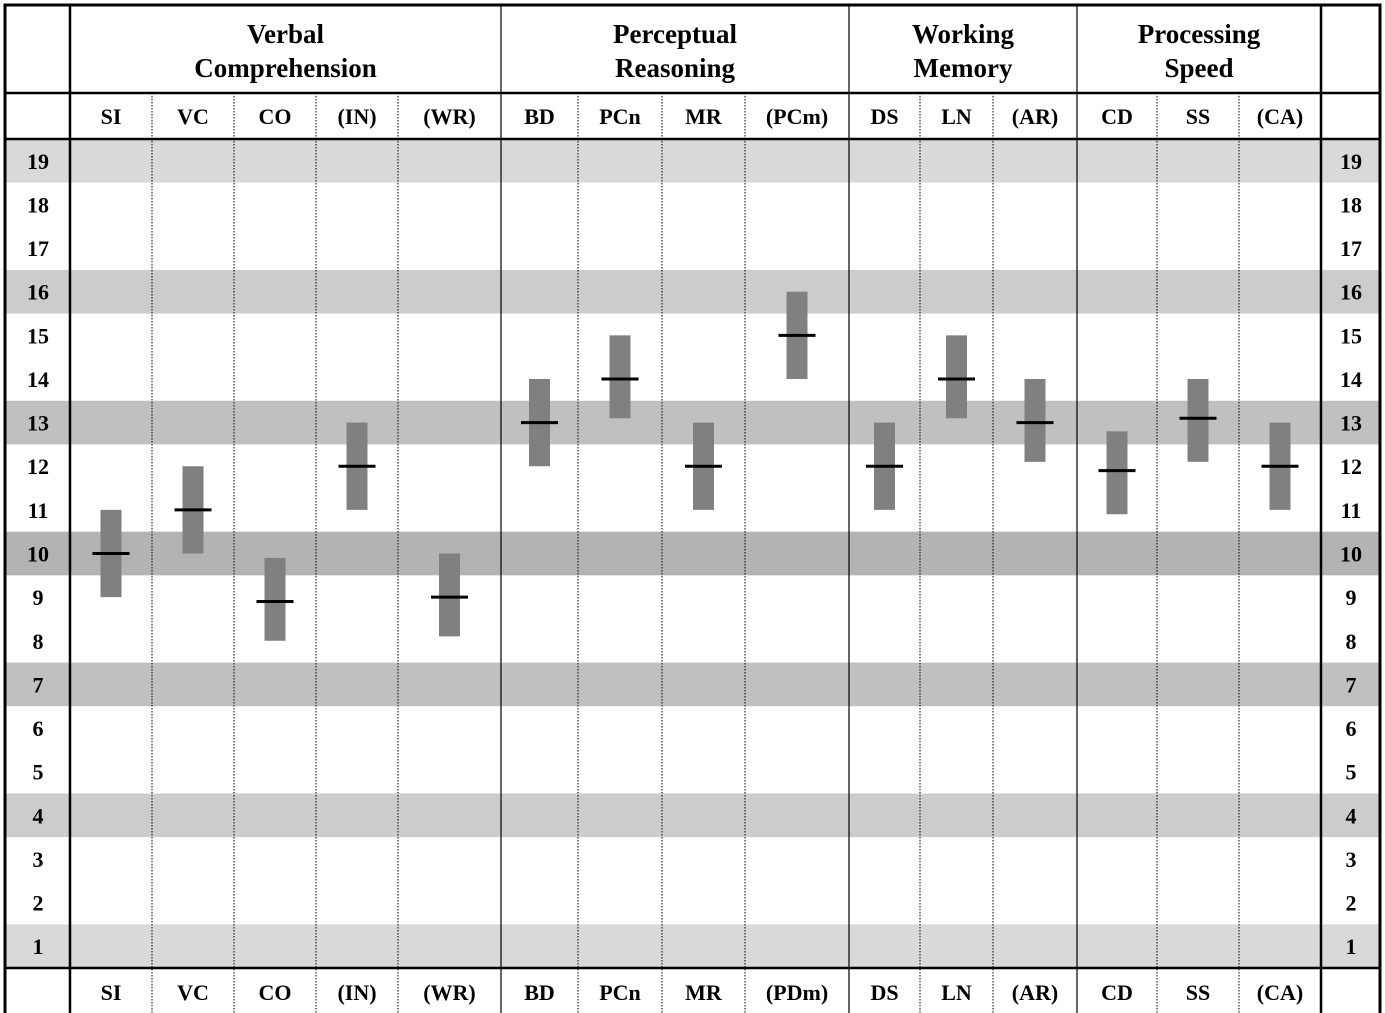 This screenshot has height=1013, width=1385. Describe the element at coordinates (1351, 466) in the screenshot. I see `level-label-right: 12` at that location.